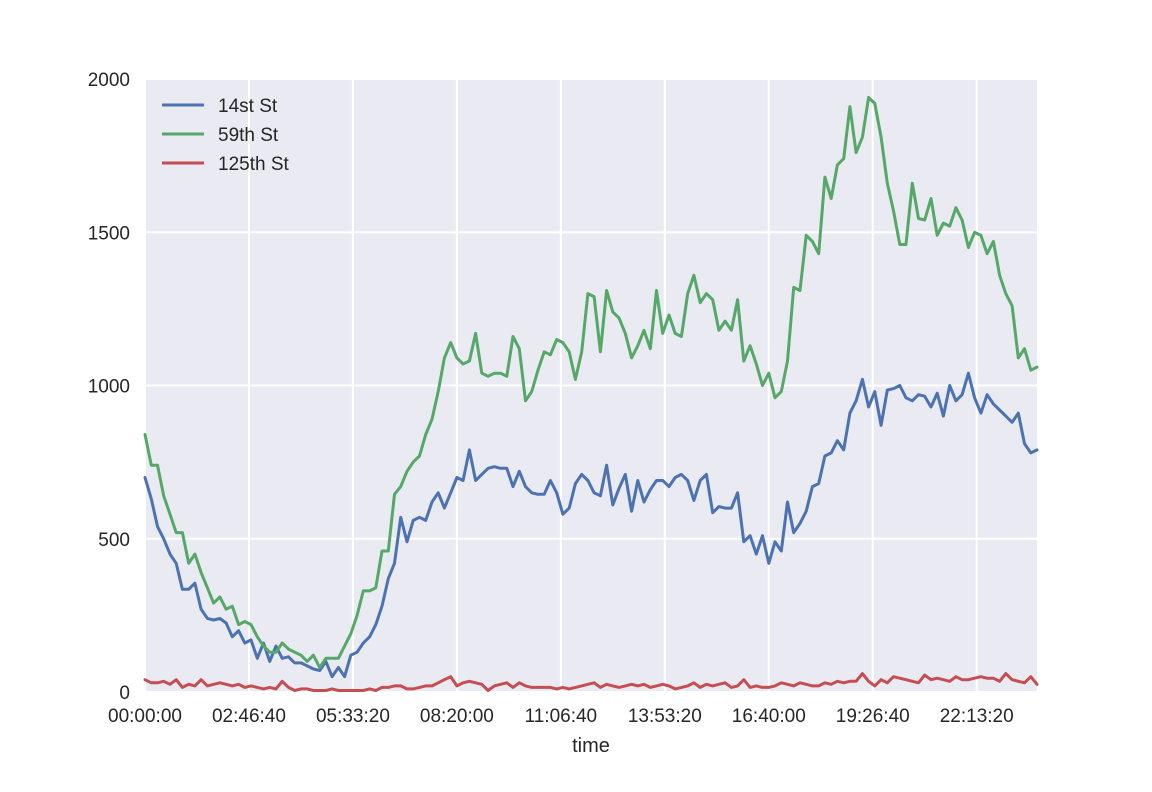 The width and height of the screenshot is (1152, 792). What do you see at coordinates (249, 716) in the screenshot?
I see `x-tick-label: 02:46:40` at bounding box center [249, 716].